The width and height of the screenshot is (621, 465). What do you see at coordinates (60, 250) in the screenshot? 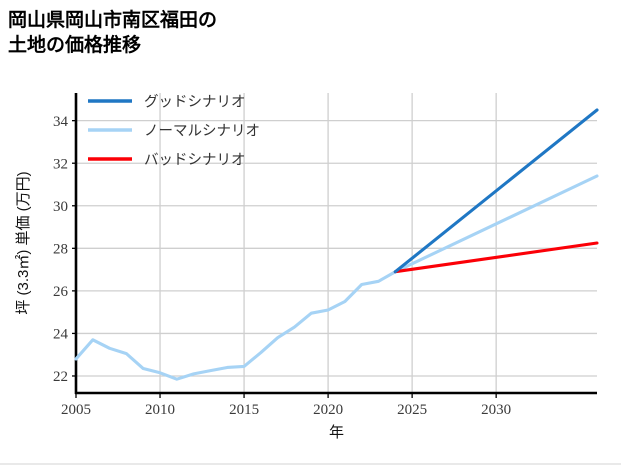
I see `y-tick-label: 28` at bounding box center [60, 250].